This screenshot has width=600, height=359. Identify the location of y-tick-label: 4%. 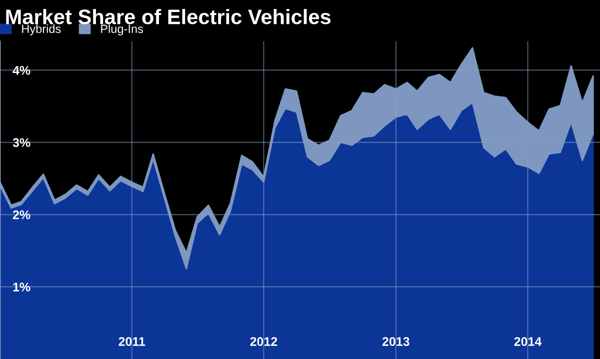
(21, 70).